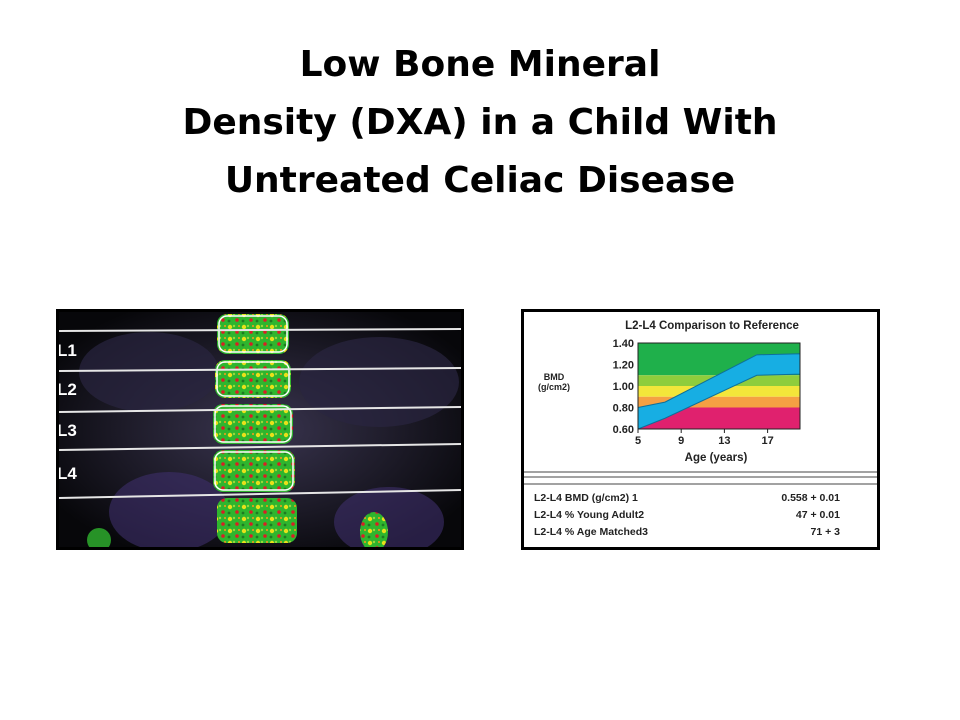 This screenshot has width=960, height=720. I want to click on result-label: L2-L4 % Age Matched3, so click(591, 532).